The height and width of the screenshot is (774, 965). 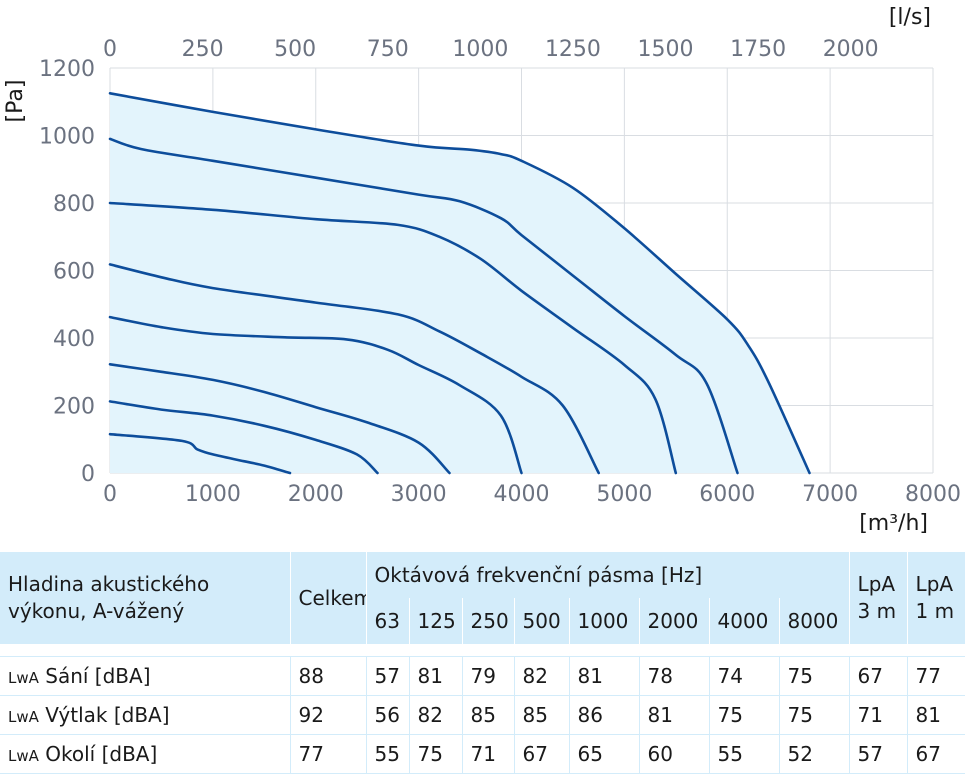 I want to click on cell-lpa-3m: 67, so click(x=878, y=676).